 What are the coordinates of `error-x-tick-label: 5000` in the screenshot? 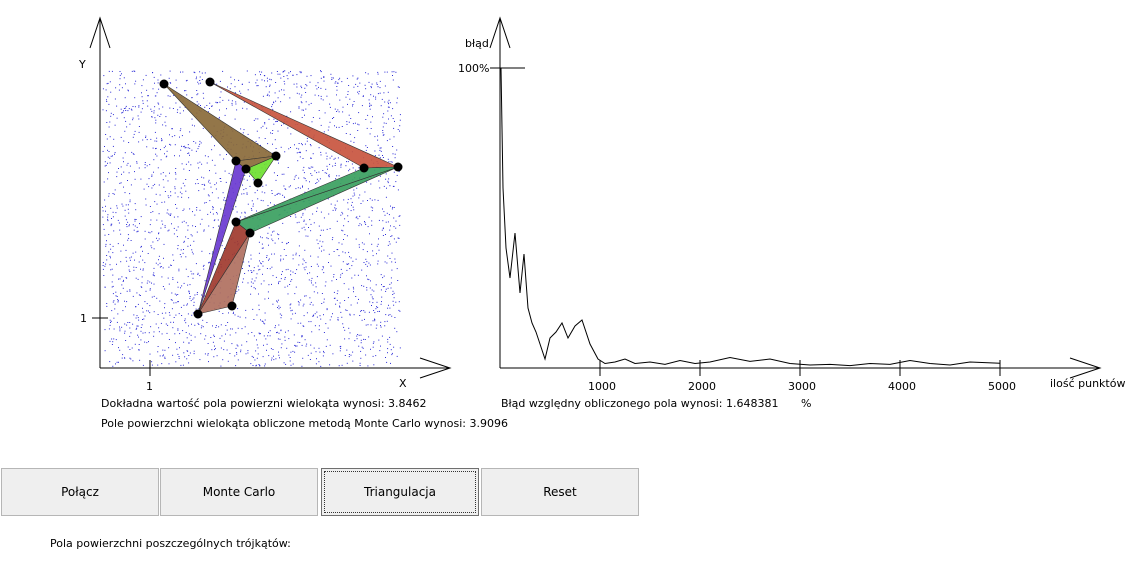 It's located at (1002, 386).